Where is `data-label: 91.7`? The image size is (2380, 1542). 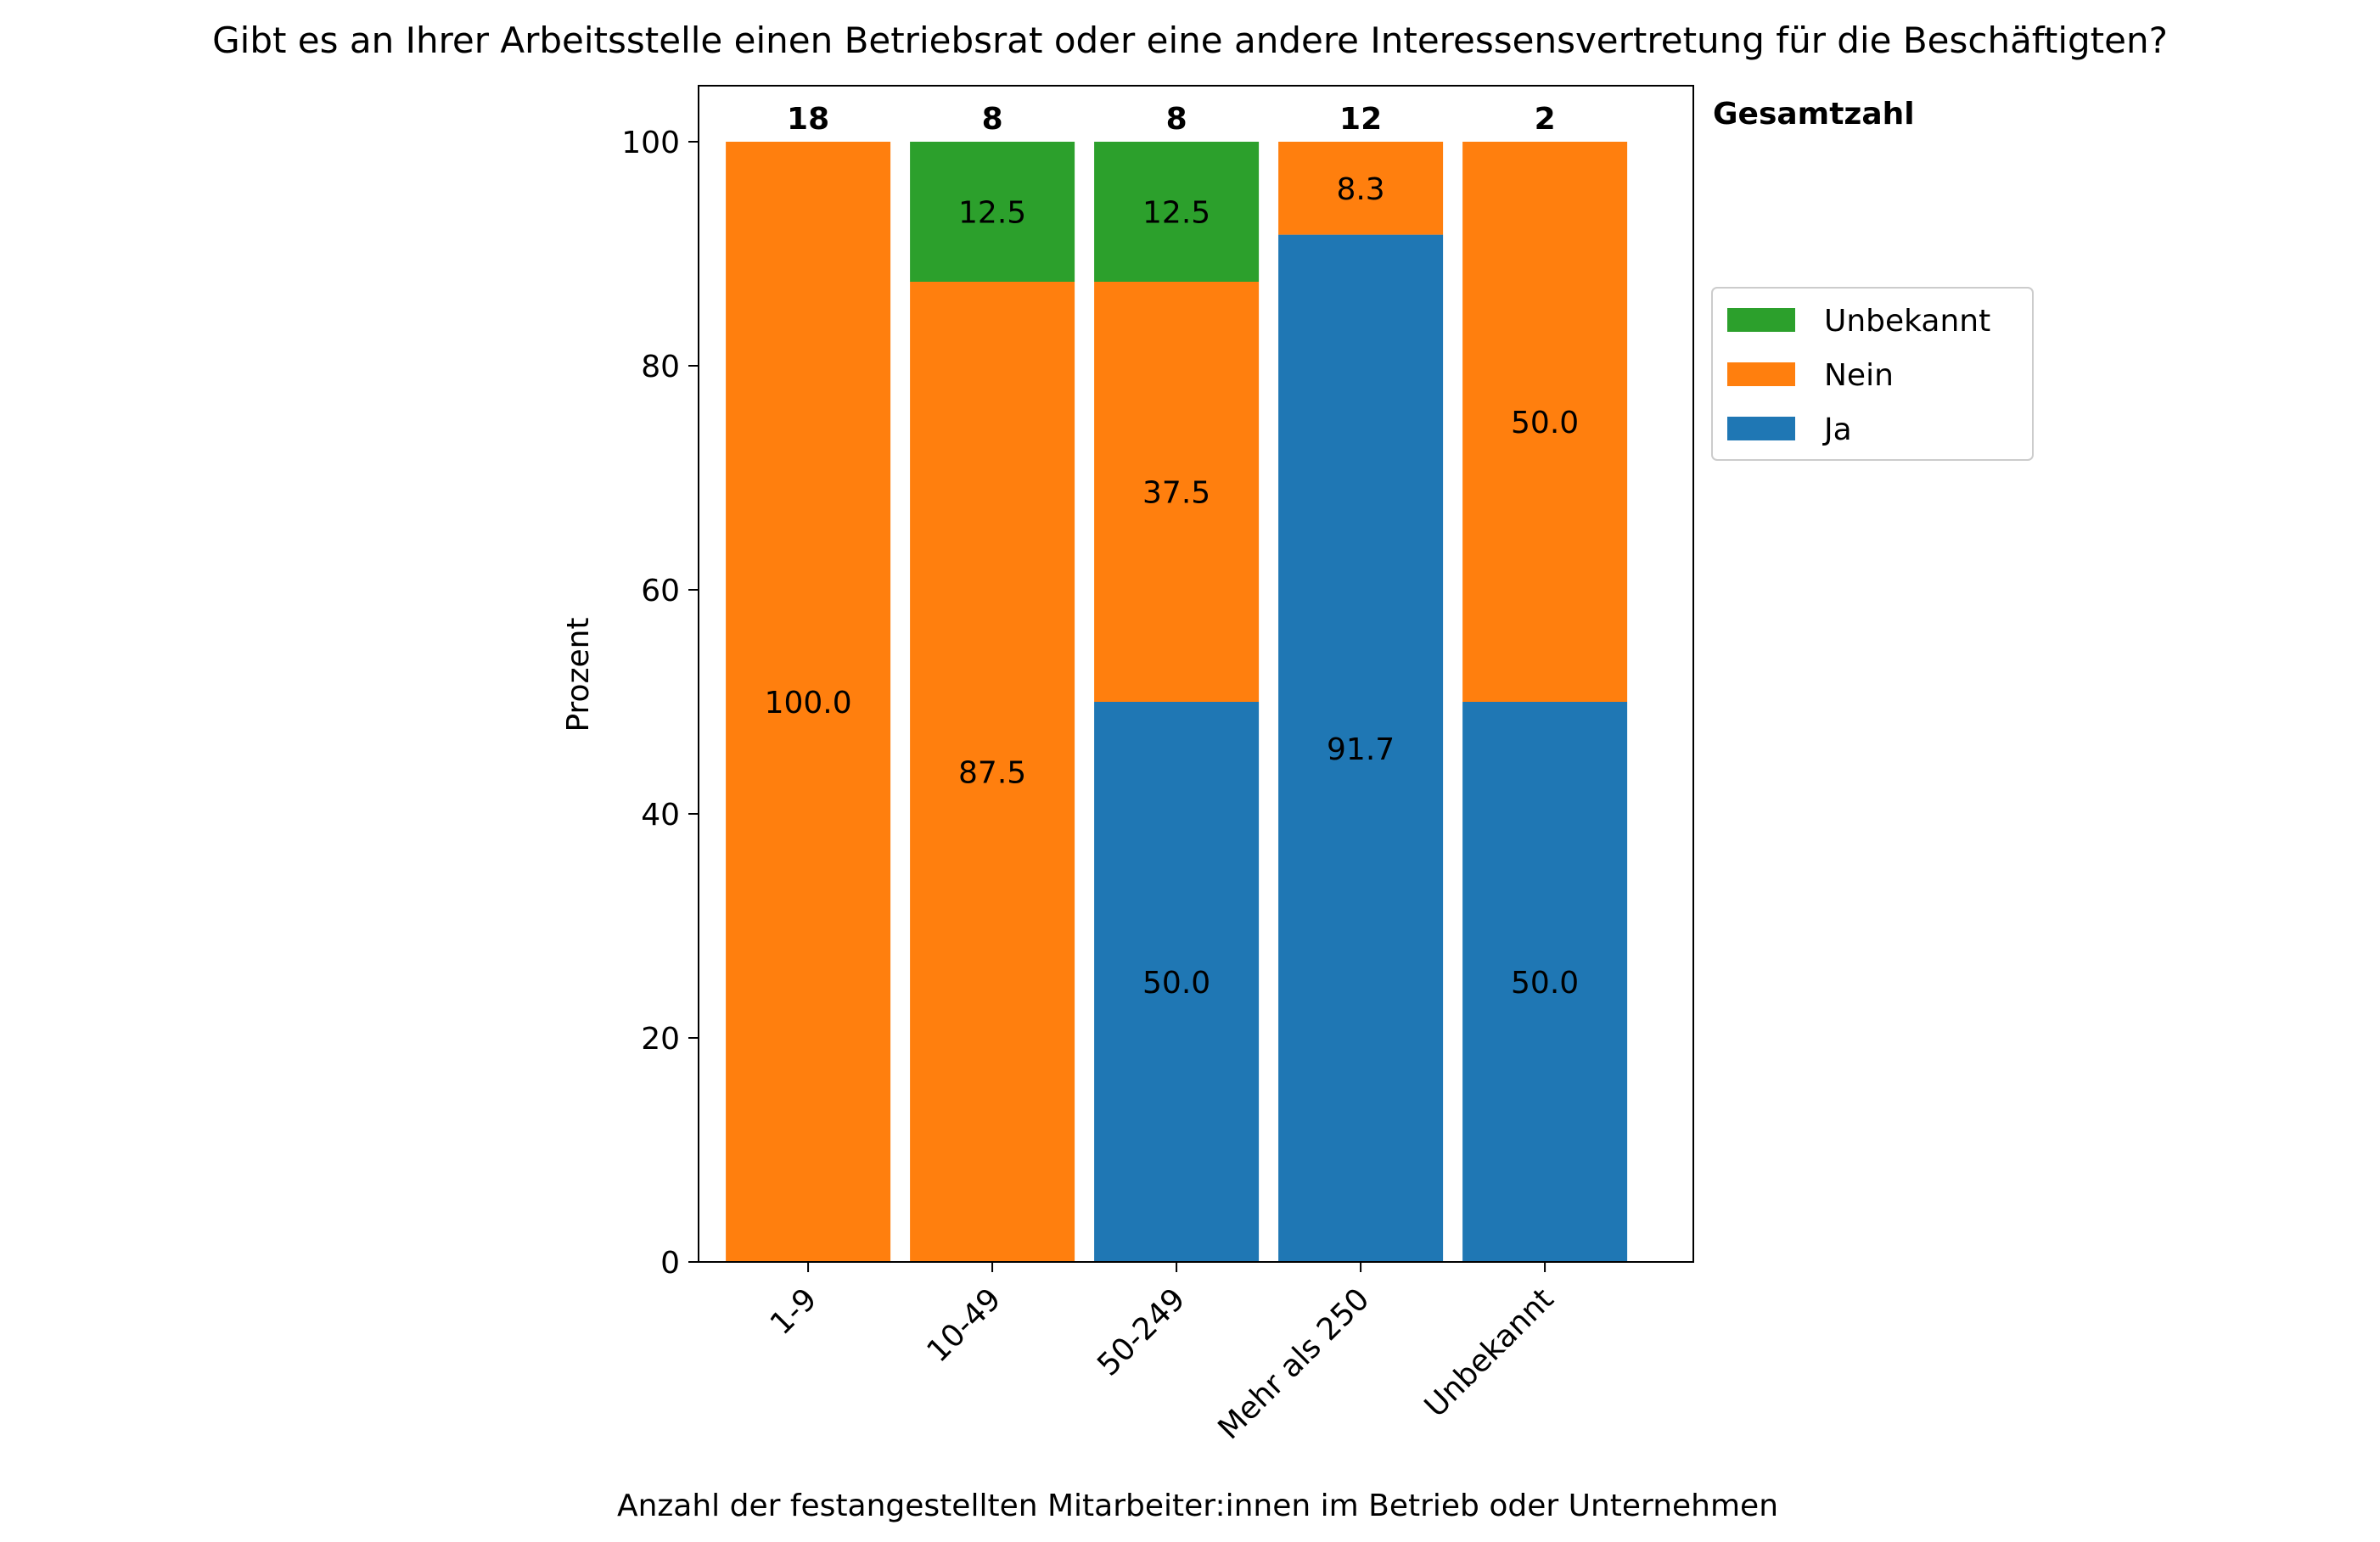 data-label: 91.7 is located at coordinates (1361, 750).